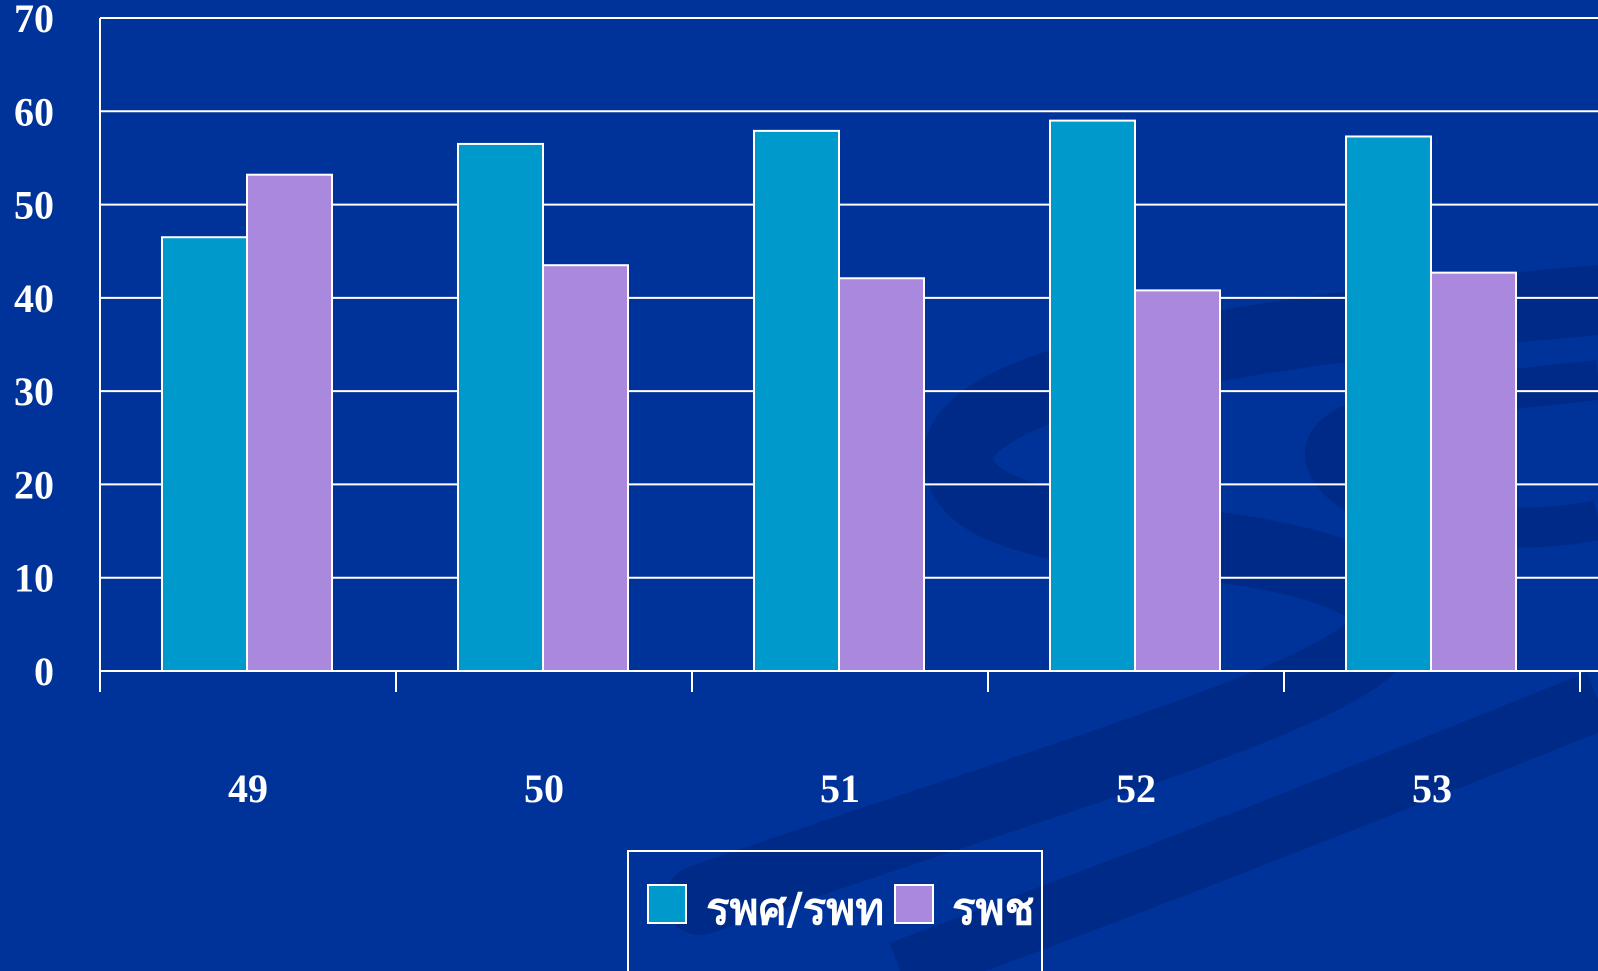 This screenshot has width=1598, height=971. Describe the element at coordinates (840, 788) in the screenshot. I see `x-tick-label-51: 51` at that location.